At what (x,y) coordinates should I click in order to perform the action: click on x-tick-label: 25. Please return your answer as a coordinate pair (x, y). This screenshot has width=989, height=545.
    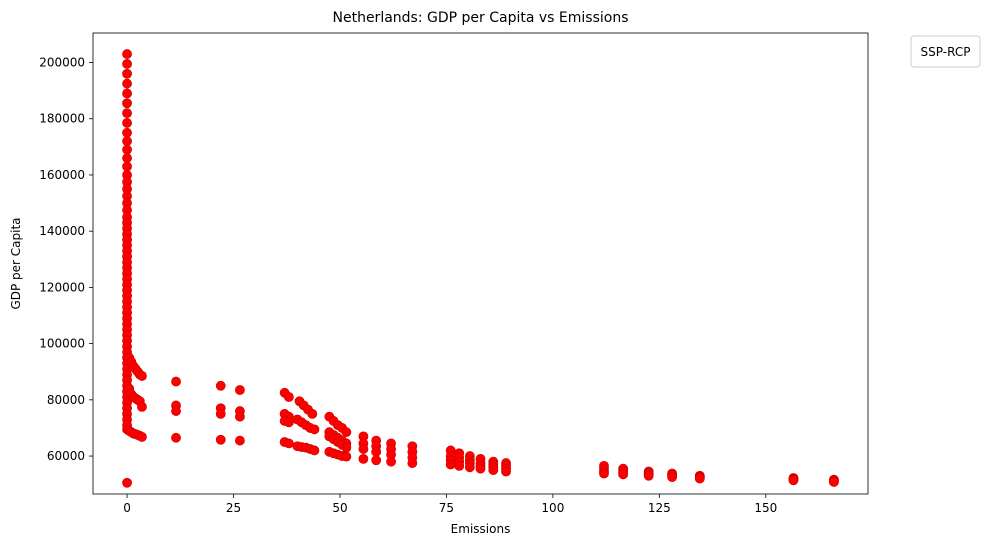
    Looking at the image, I should click on (233, 508).